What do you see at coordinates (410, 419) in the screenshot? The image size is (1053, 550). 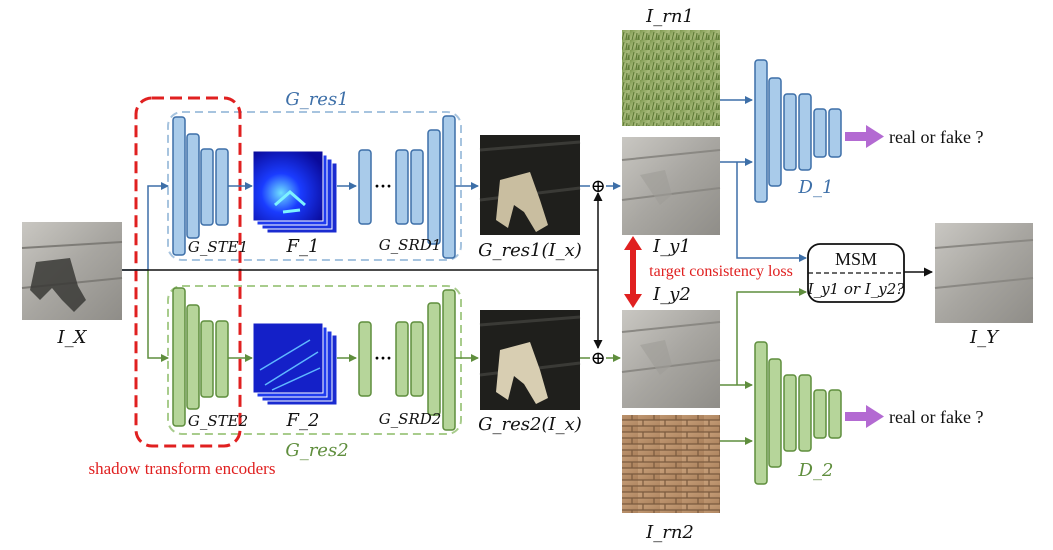 I see `label-g-srd2: G_SRD2` at bounding box center [410, 419].